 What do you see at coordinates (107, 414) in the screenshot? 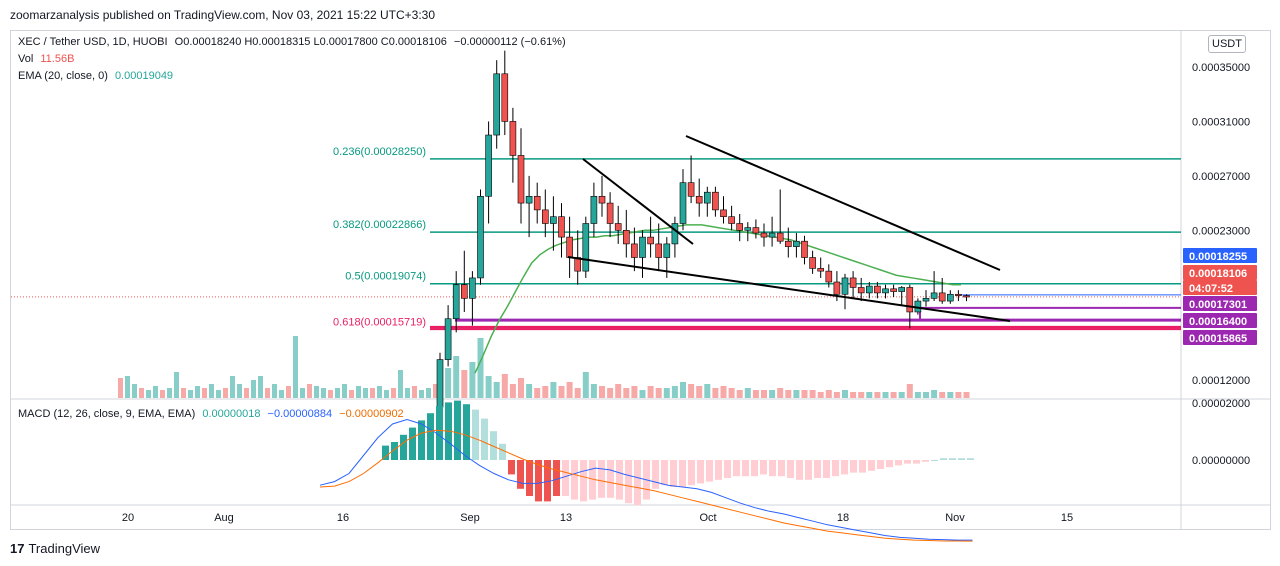
I see `macd-label: MACD (12, 26, close, 9, EMA, EMA)` at bounding box center [107, 414].